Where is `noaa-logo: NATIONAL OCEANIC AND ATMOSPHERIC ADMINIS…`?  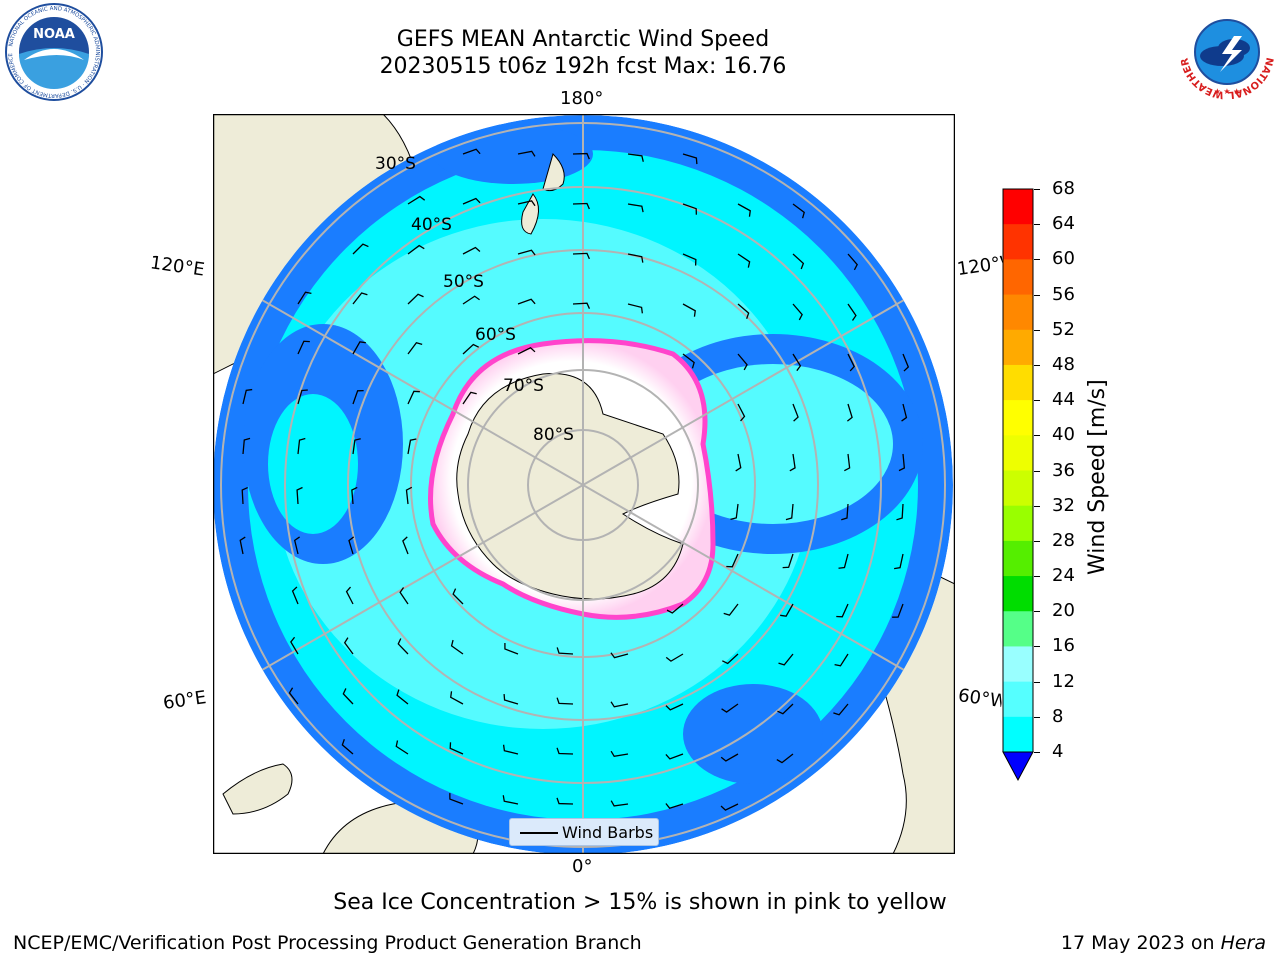 noaa-logo: NATIONAL OCEANIC AND ATMOSPHERIC ADMINIS… is located at coordinates (54, 52).